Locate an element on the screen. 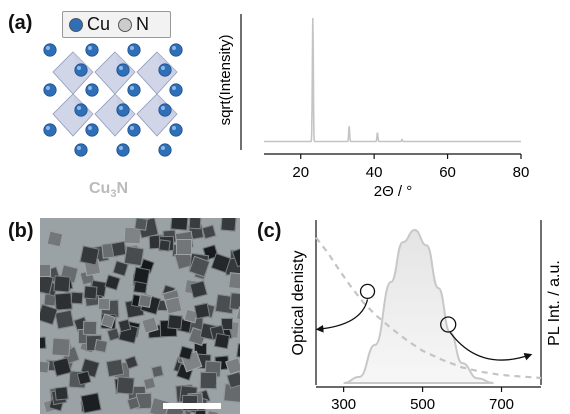 Image resolution: width=570 pixels, height=414 pixels. absorption-x-tick-label: 300 is located at coordinates (343, 404).